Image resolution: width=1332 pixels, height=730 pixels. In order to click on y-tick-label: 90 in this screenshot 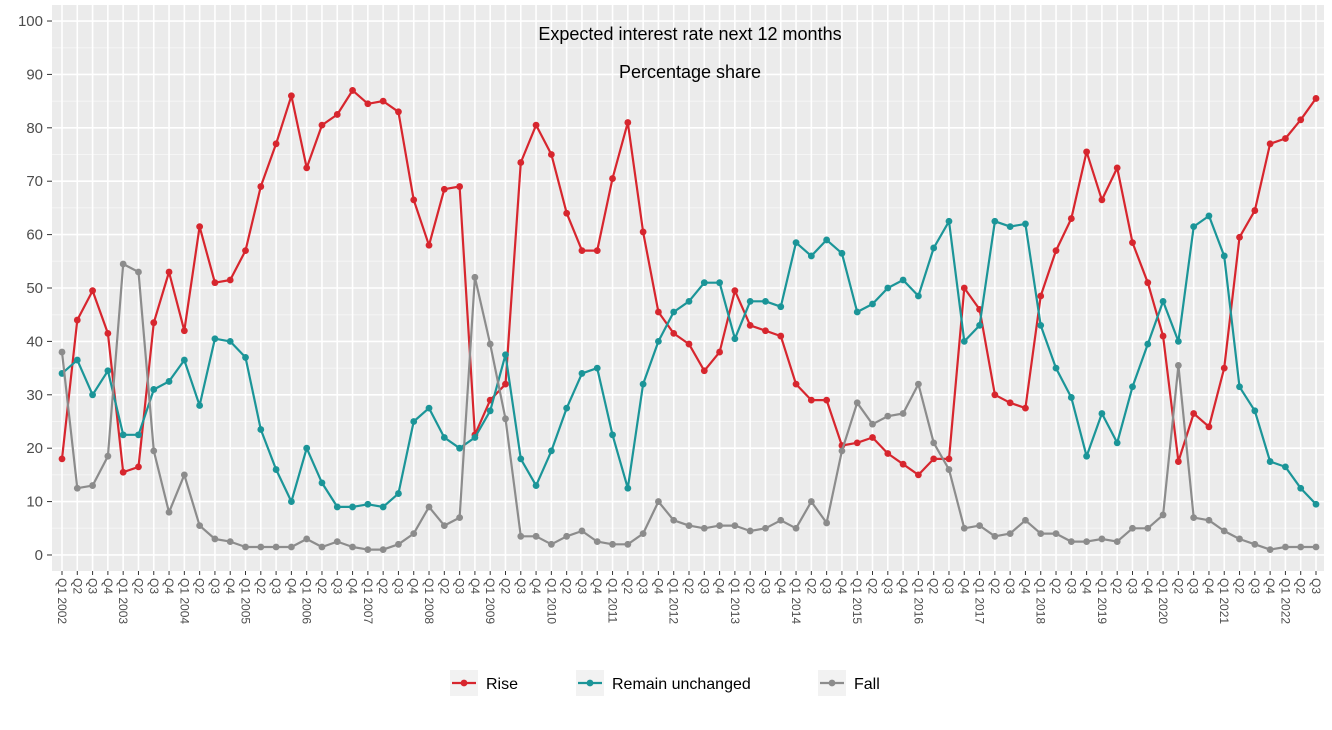, I will do `click(34, 74)`.